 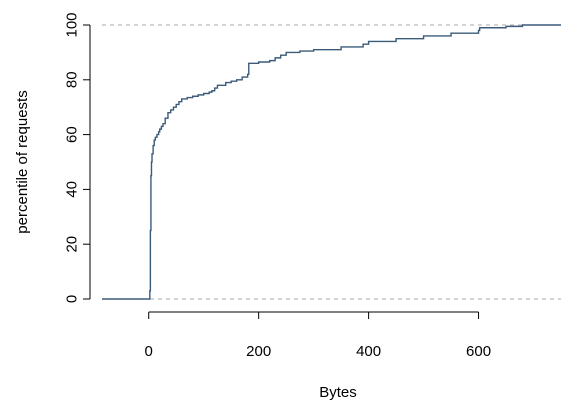 What do you see at coordinates (72, 134) in the screenshot?
I see `y-tick-label: 60` at bounding box center [72, 134].